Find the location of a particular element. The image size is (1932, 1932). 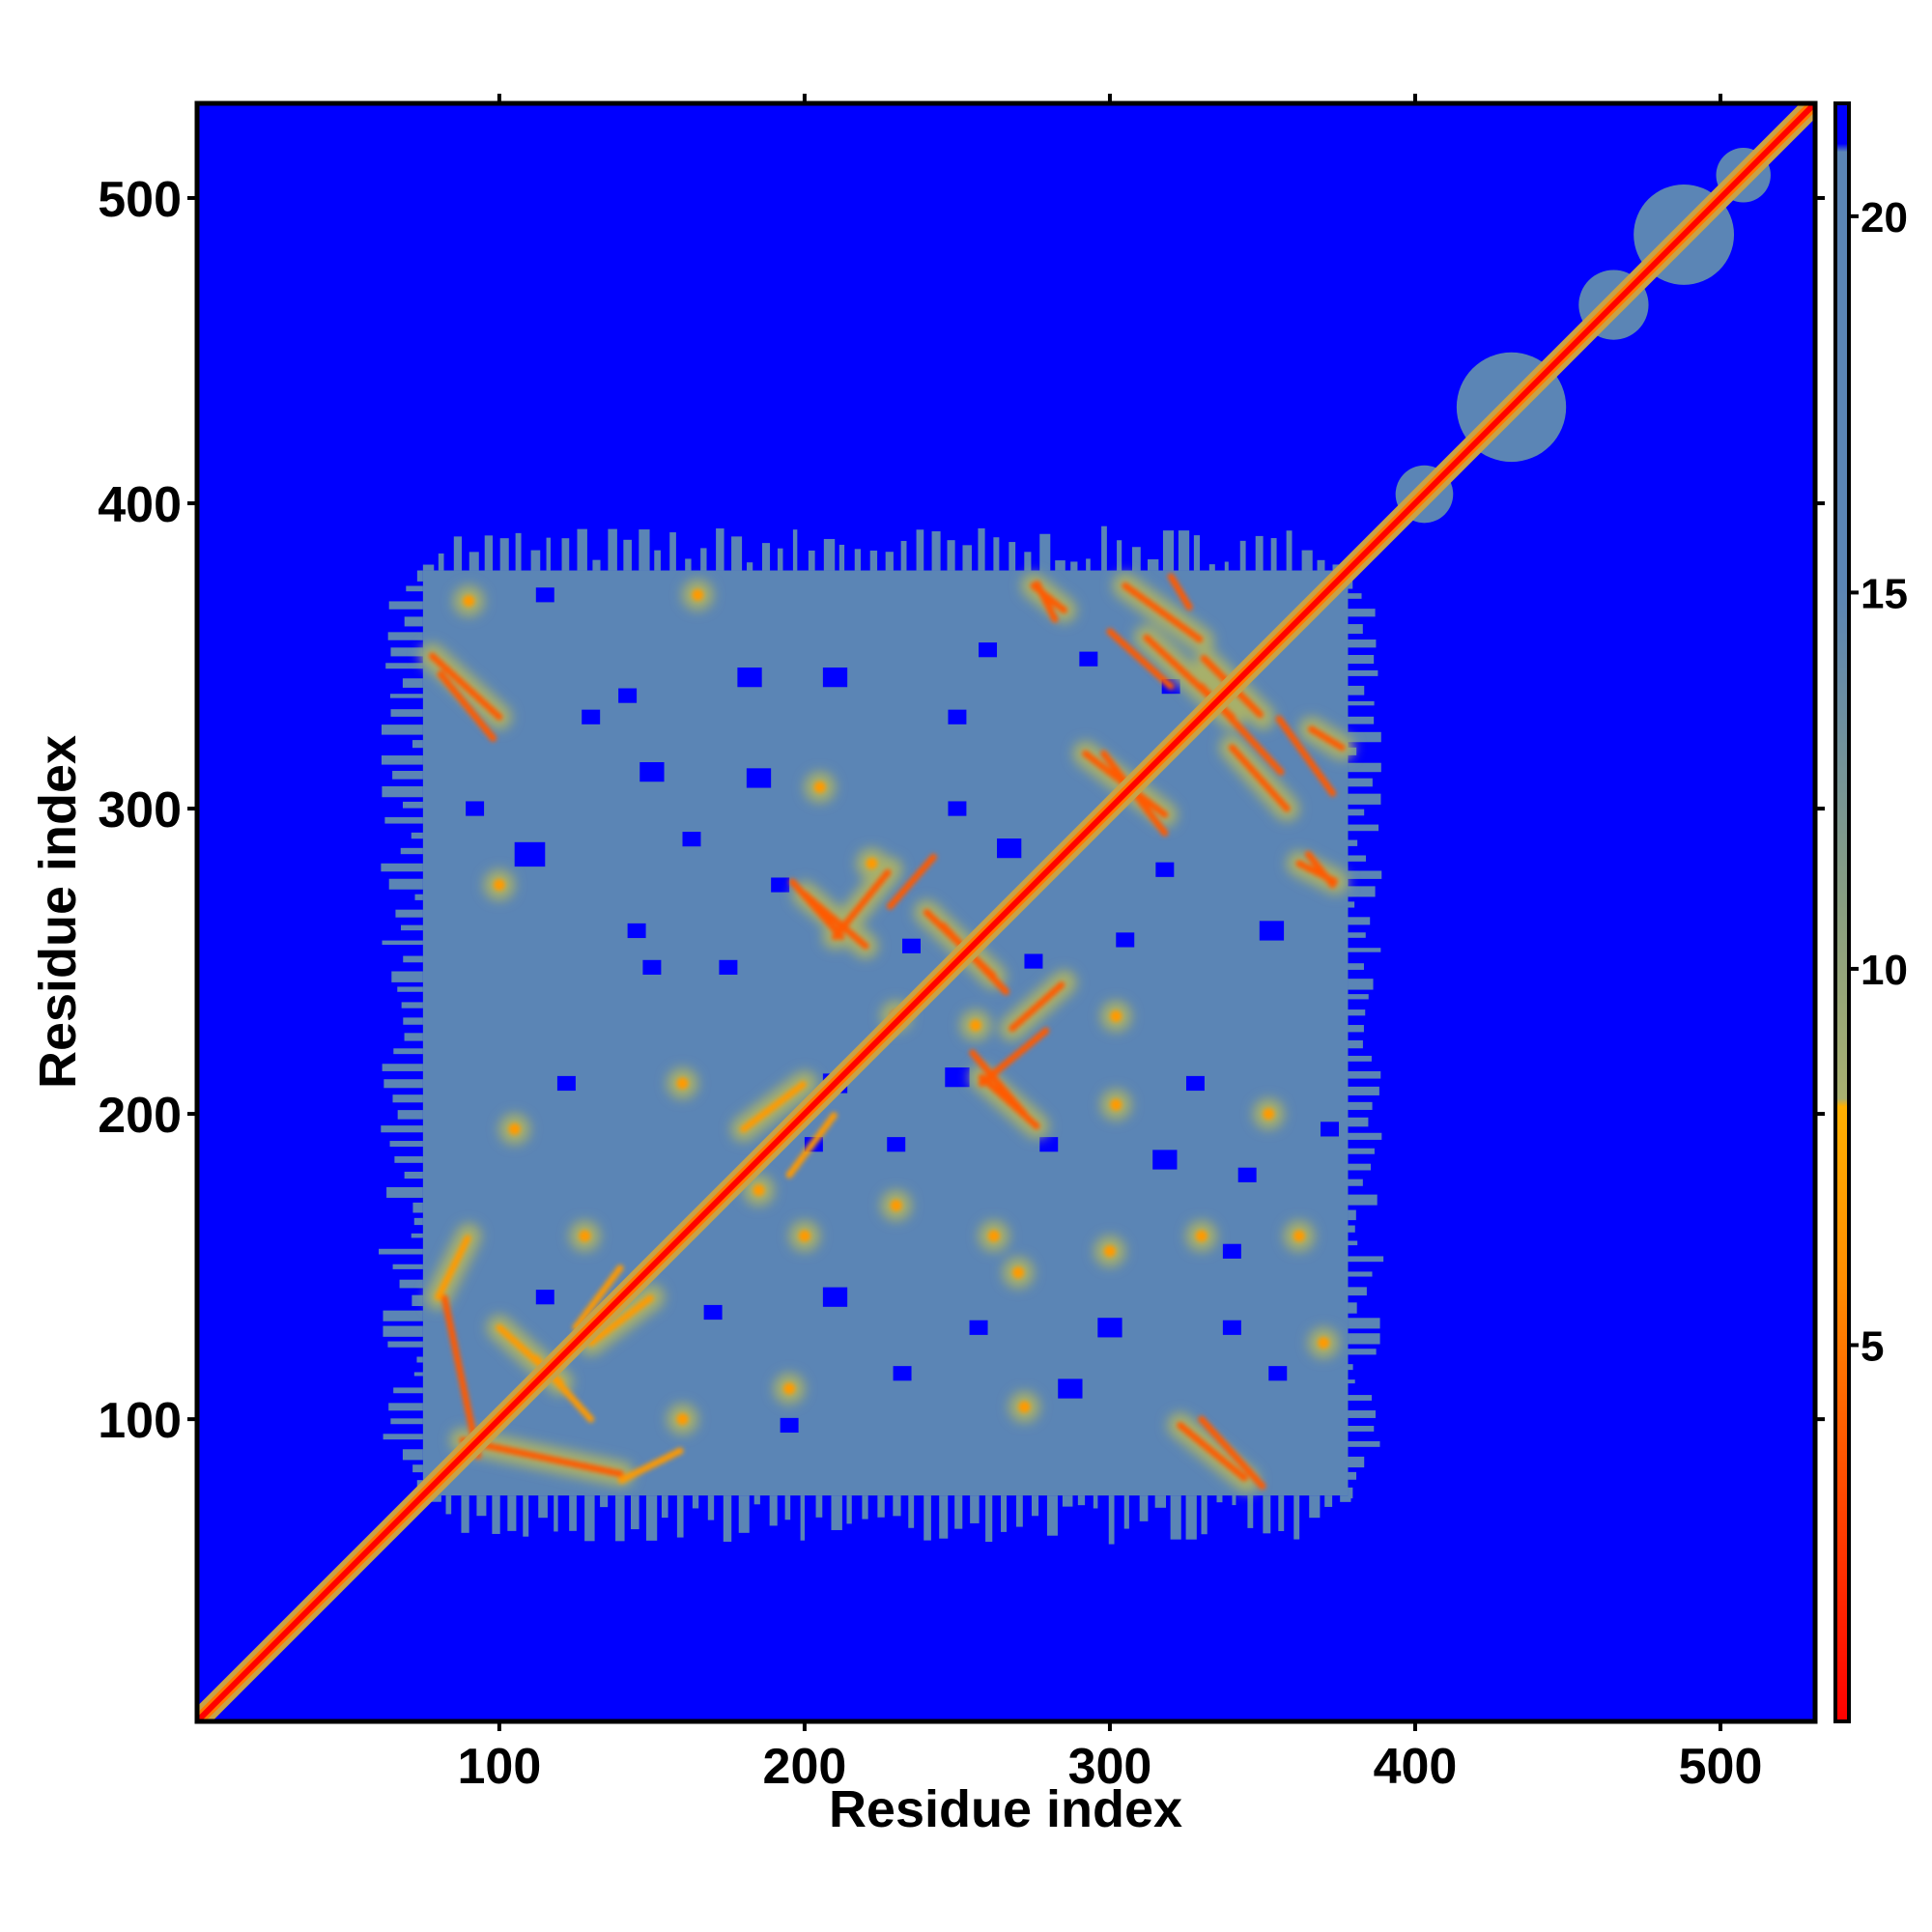

colorbar-tick-label: 20 is located at coordinates (1884, 218).